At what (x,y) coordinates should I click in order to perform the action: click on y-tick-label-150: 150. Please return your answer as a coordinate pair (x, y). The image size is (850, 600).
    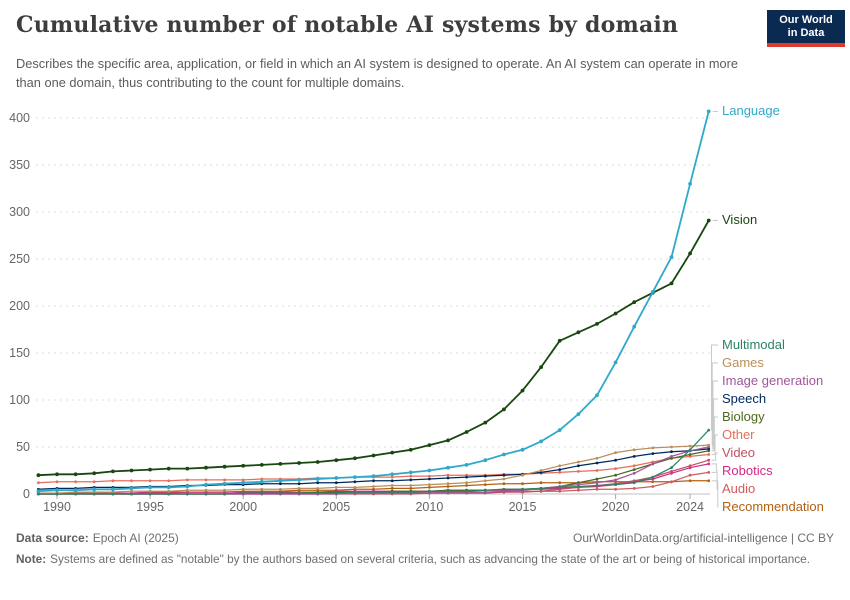
    Looking at the image, I should click on (19, 352).